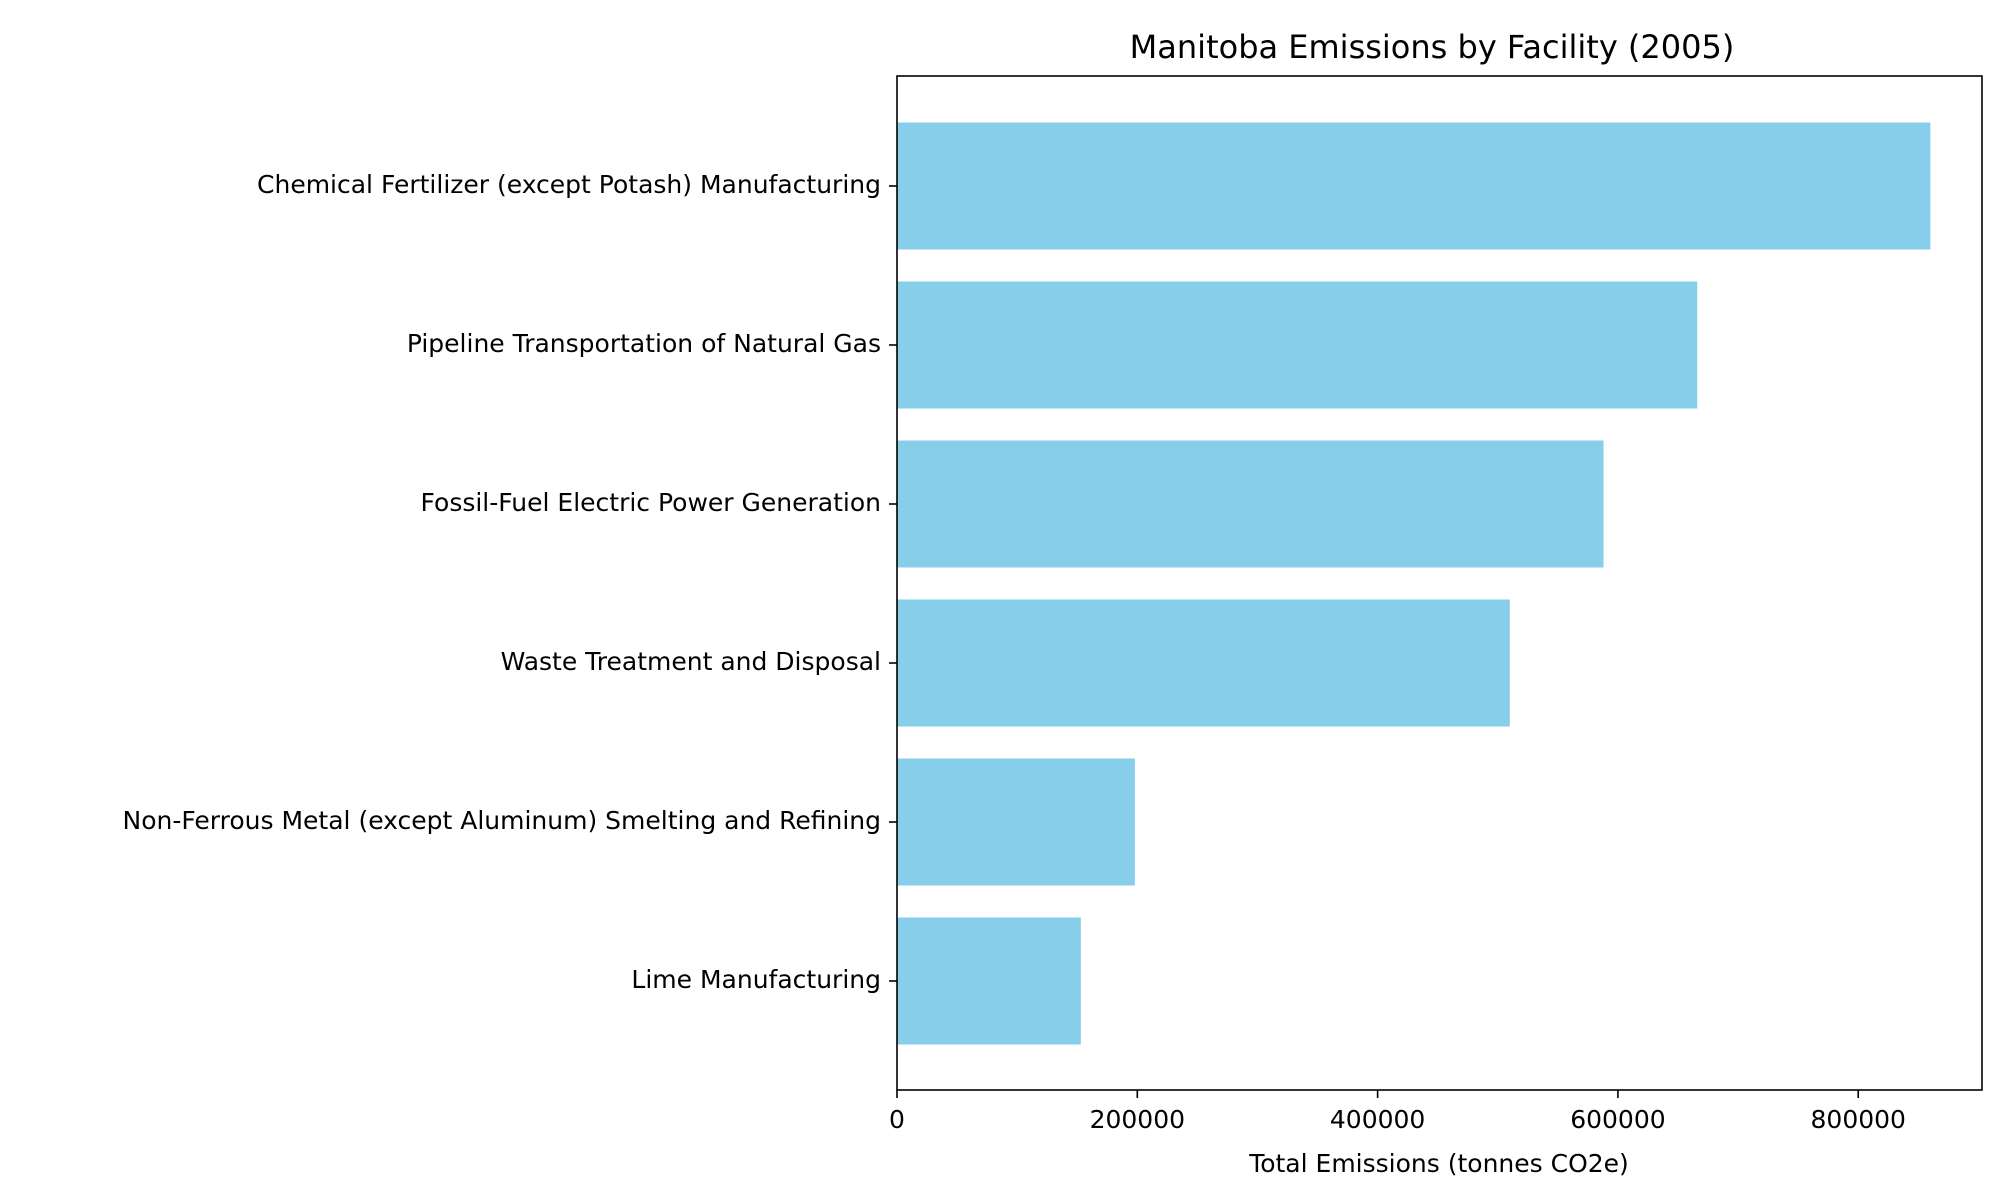 This screenshot has height=1204, width=2000. What do you see at coordinates (1438, 1163) in the screenshot?
I see `x-axis-label: Total Emissions (tonnes CO2e)` at bounding box center [1438, 1163].